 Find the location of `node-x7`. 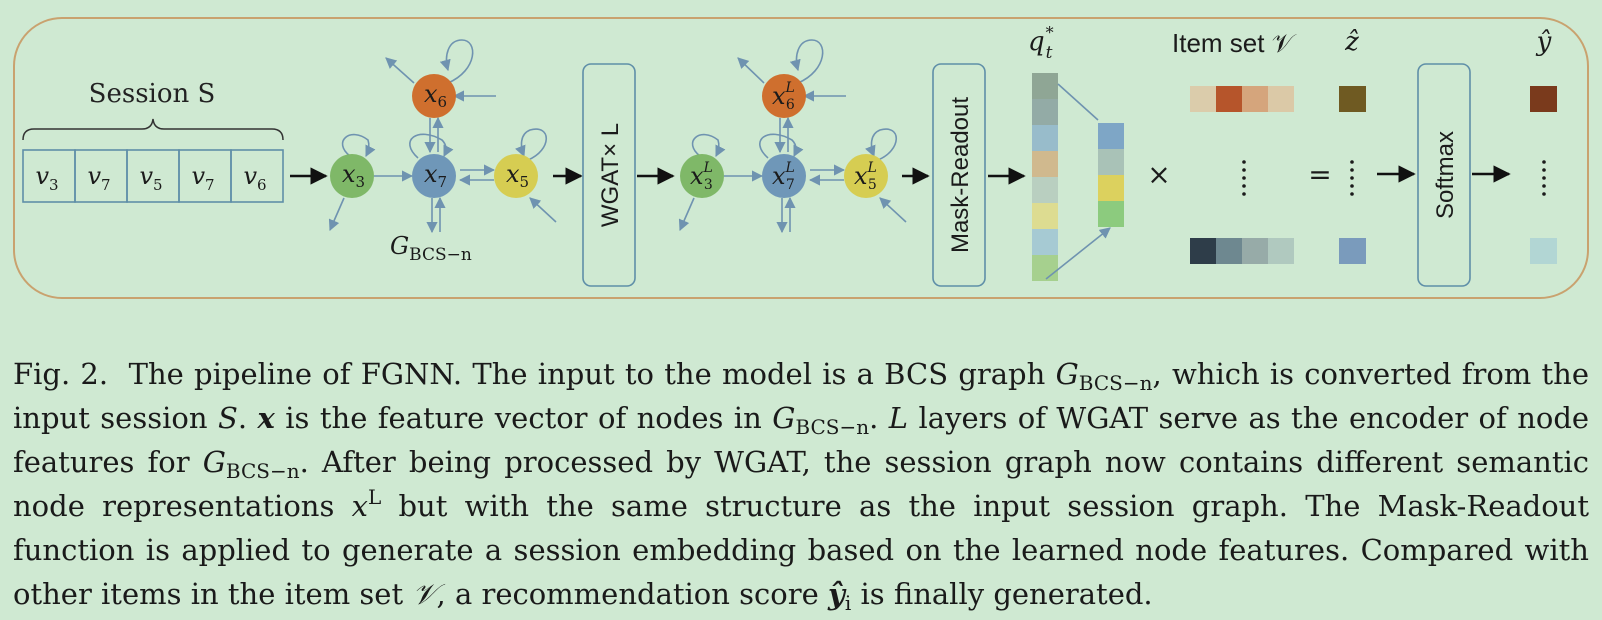

node-x7 is located at coordinates (434, 176).